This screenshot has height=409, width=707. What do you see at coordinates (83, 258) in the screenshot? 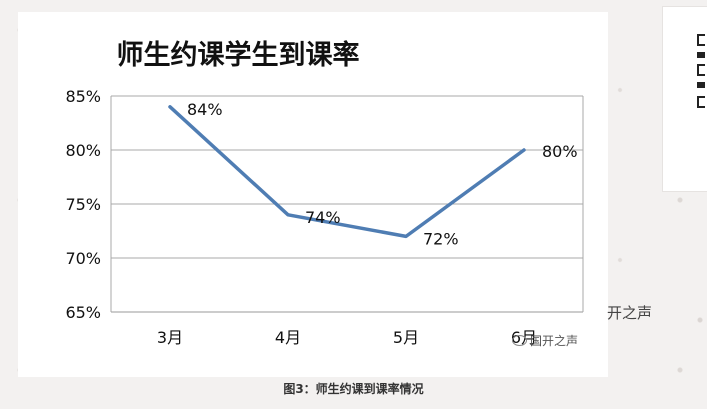
I see `y-tick-label: 70%` at bounding box center [83, 258].